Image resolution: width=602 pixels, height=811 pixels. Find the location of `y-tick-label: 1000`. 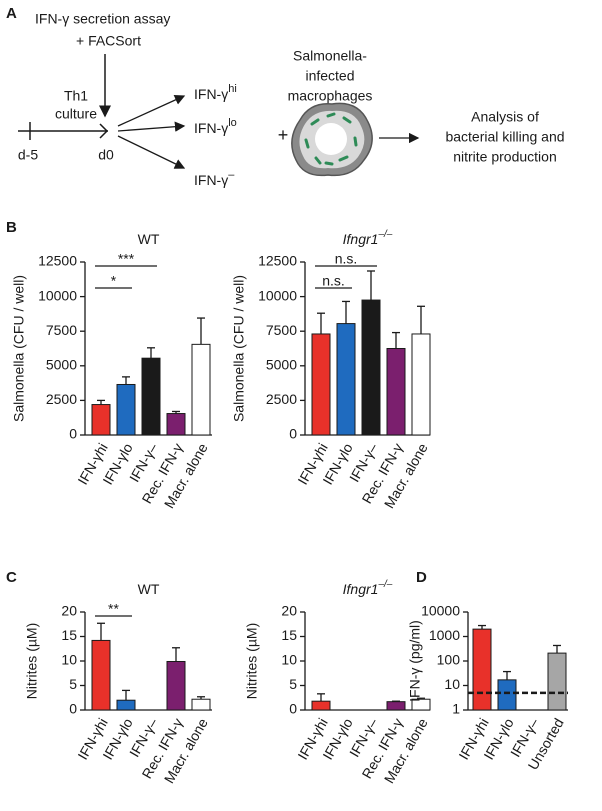

y-tick-label: 1000 is located at coordinates (444, 635).